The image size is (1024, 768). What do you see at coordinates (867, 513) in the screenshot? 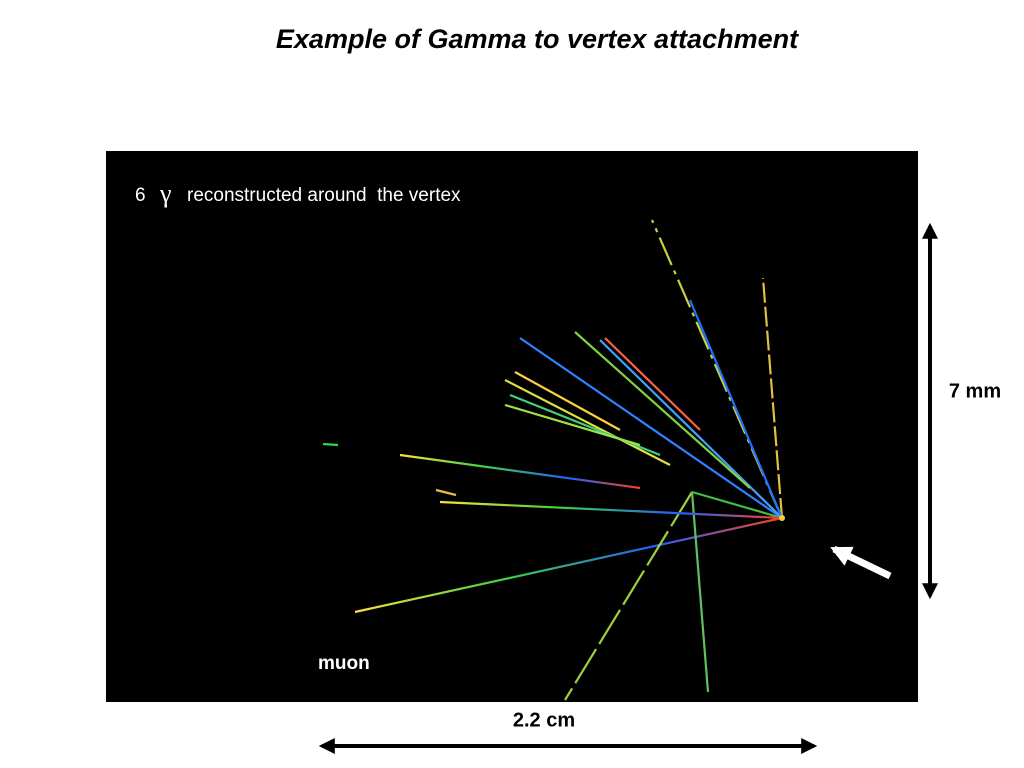
I see `neutrino-label: ν` at bounding box center [867, 513].